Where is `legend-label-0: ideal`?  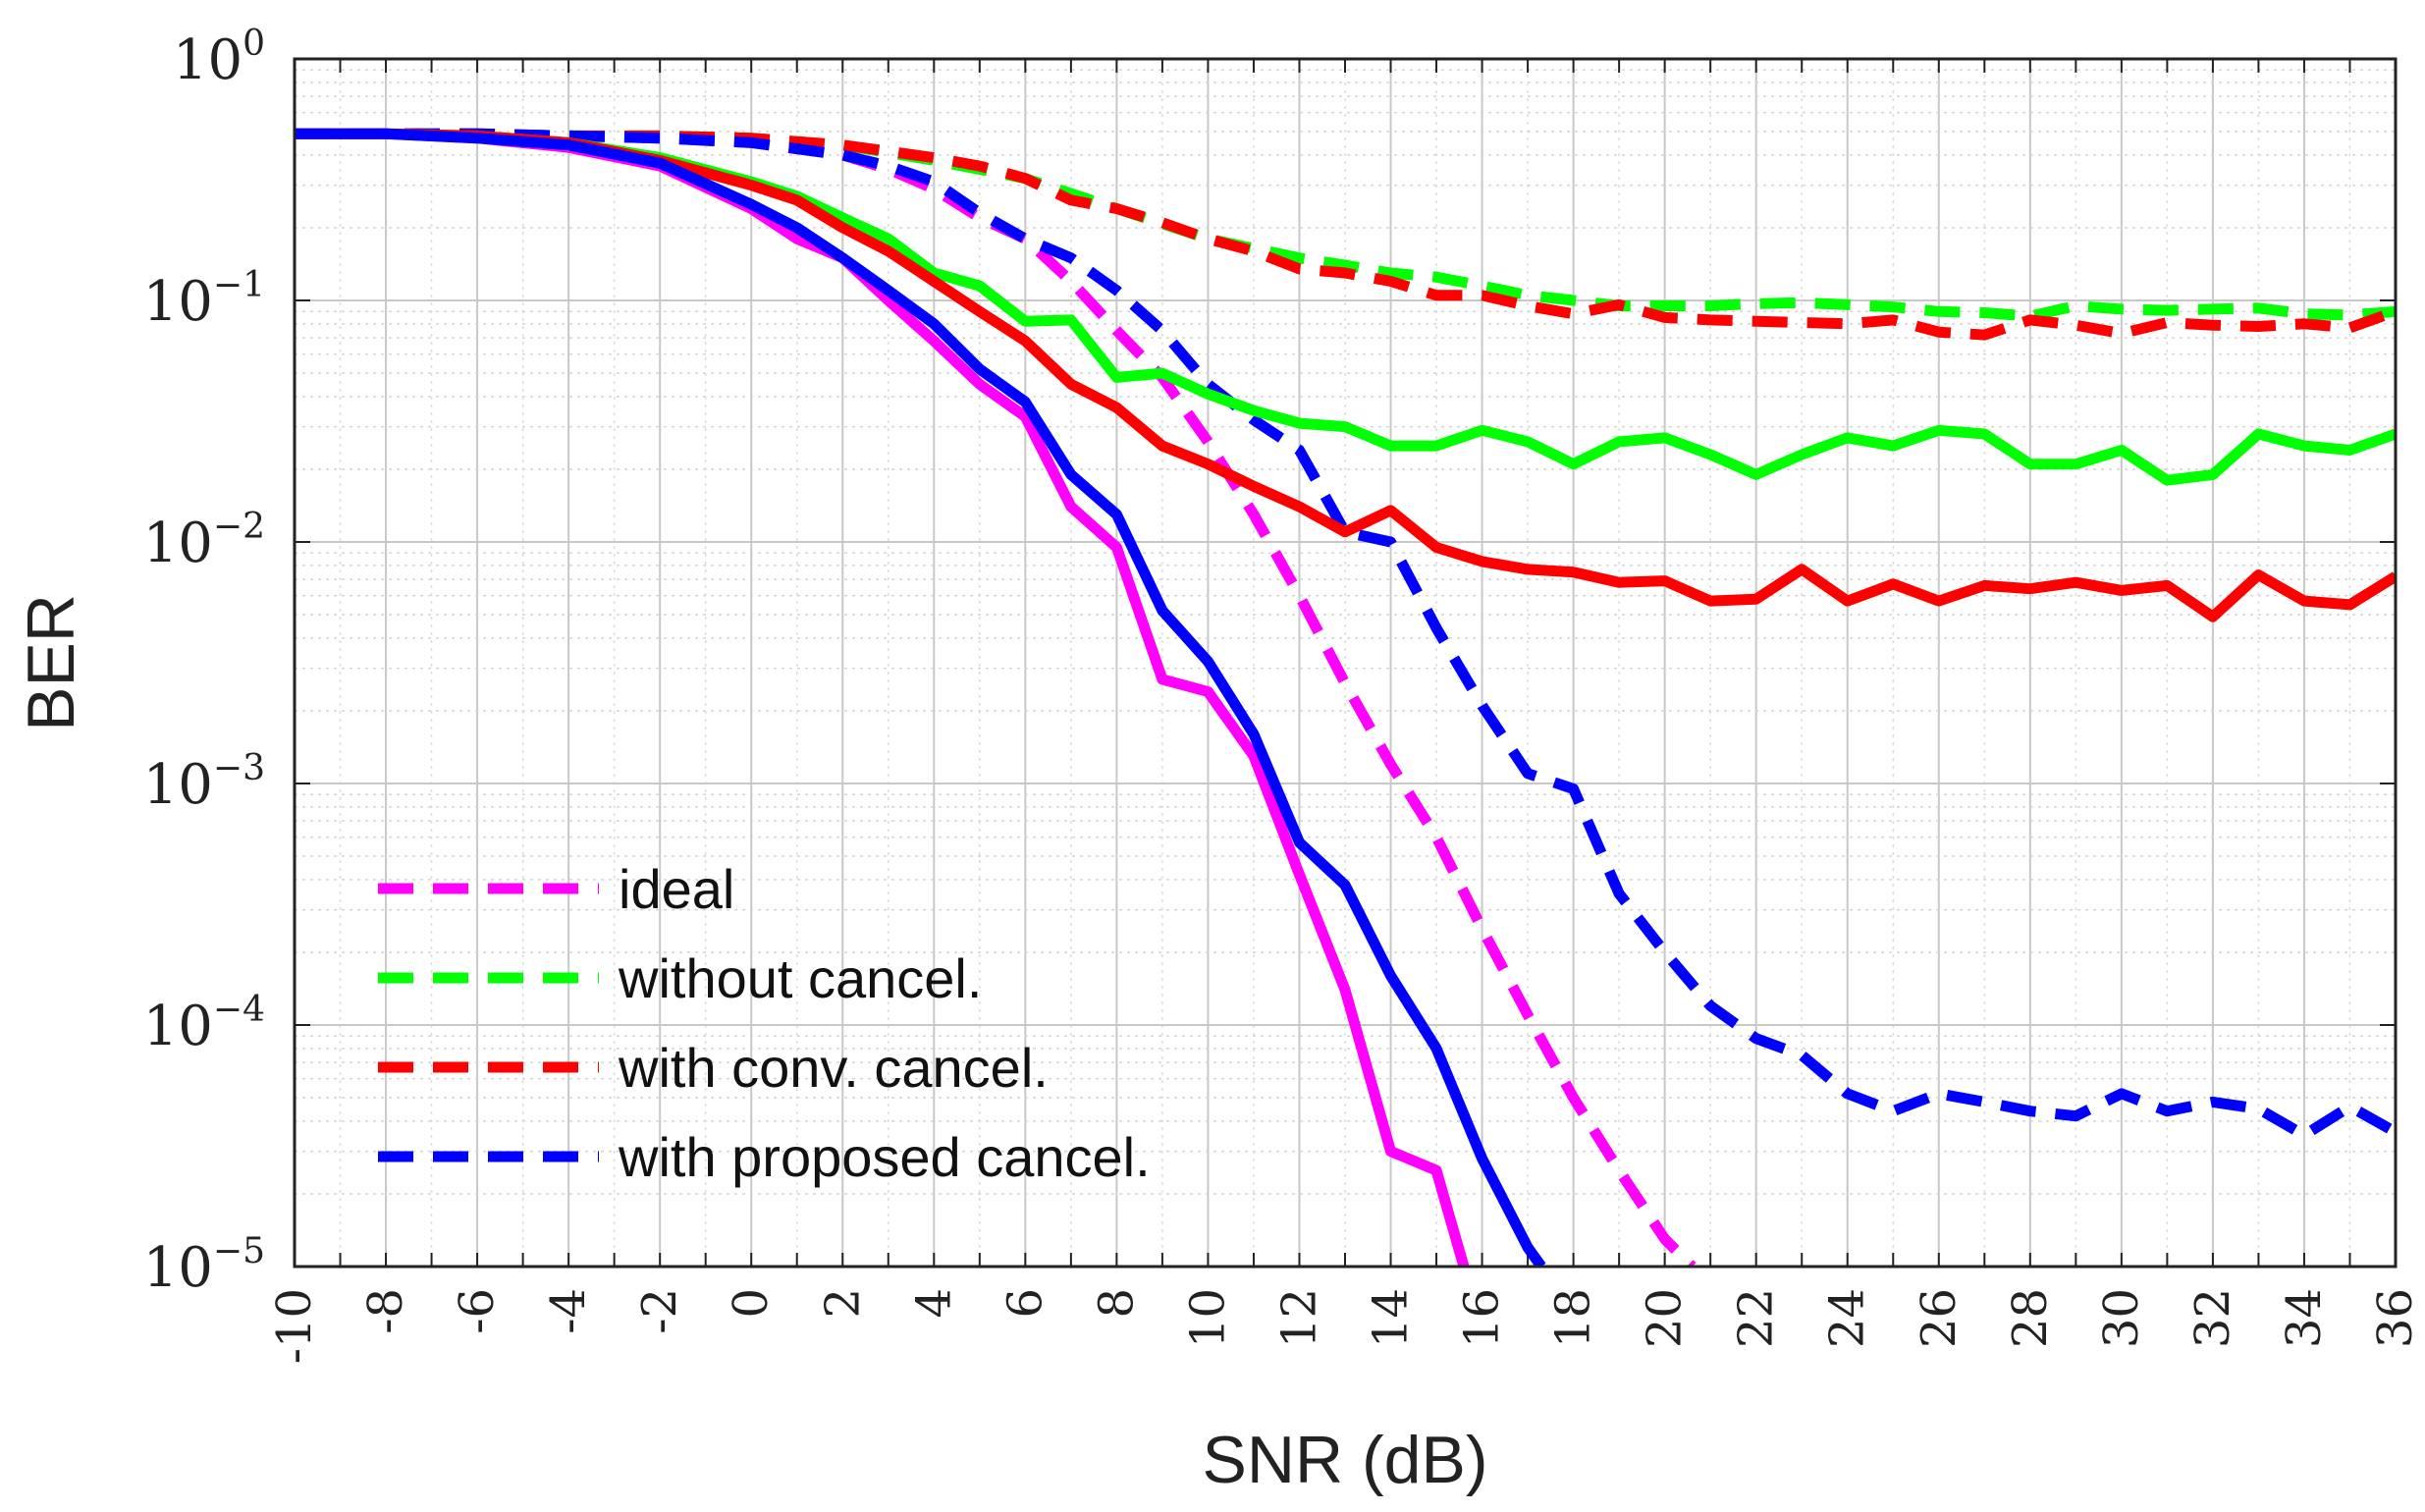 legend-label-0: ideal is located at coordinates (676, 889).